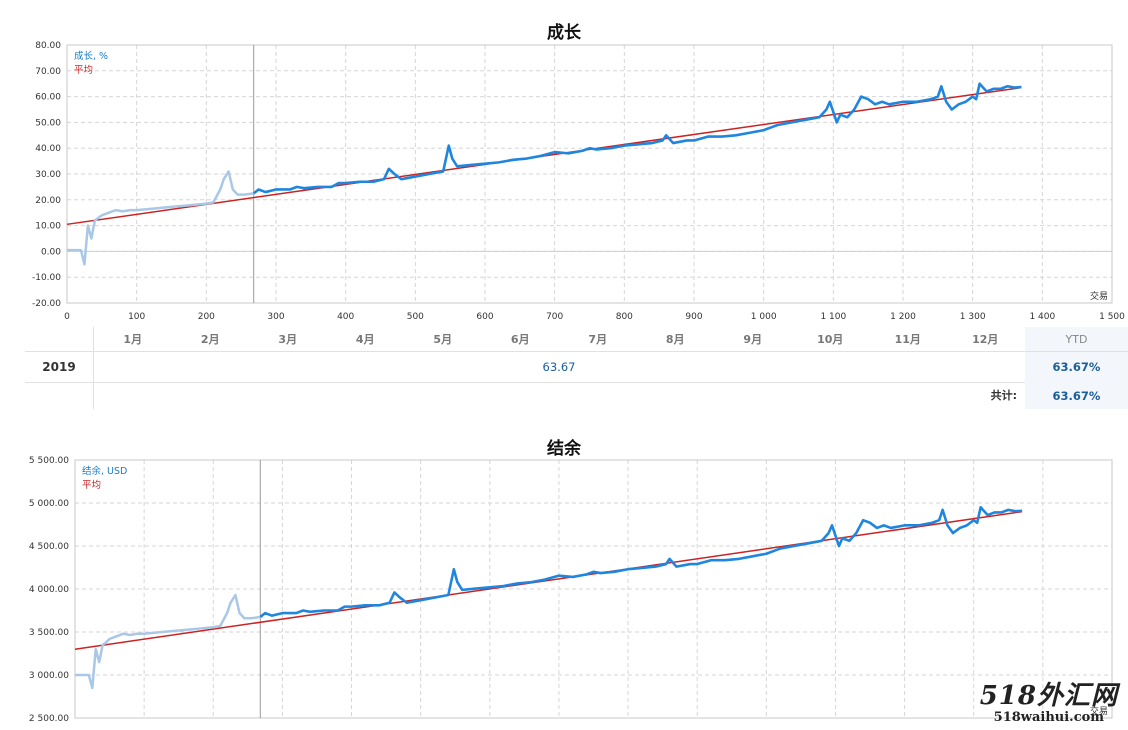 The image size is (1128, 730). What do you see at coordinates (1042, 317) in the screenshot?
I see `x-tick-label: 1 400` at bounding box center [1042, 317].